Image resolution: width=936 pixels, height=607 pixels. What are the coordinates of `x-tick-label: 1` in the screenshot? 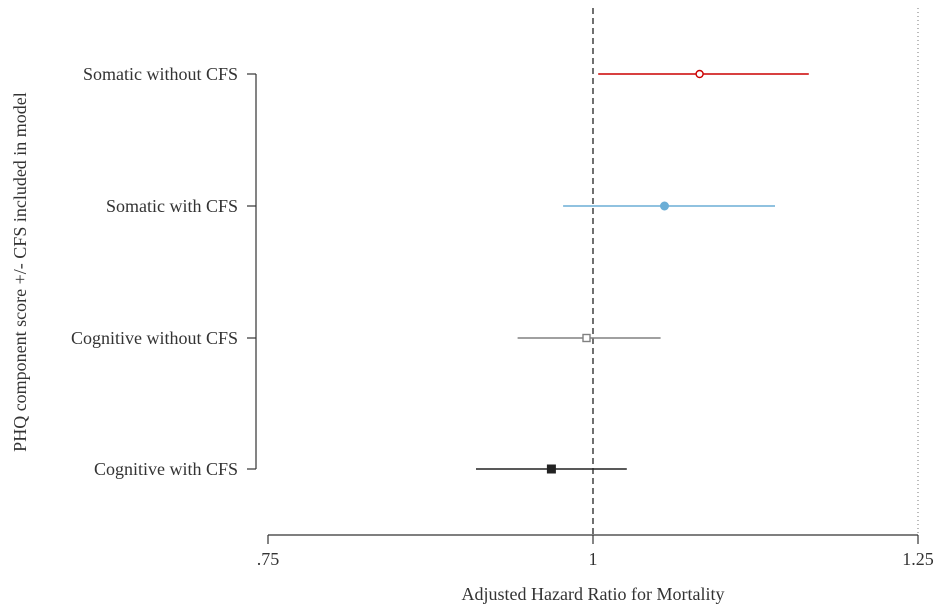 It's located at (593, 559).